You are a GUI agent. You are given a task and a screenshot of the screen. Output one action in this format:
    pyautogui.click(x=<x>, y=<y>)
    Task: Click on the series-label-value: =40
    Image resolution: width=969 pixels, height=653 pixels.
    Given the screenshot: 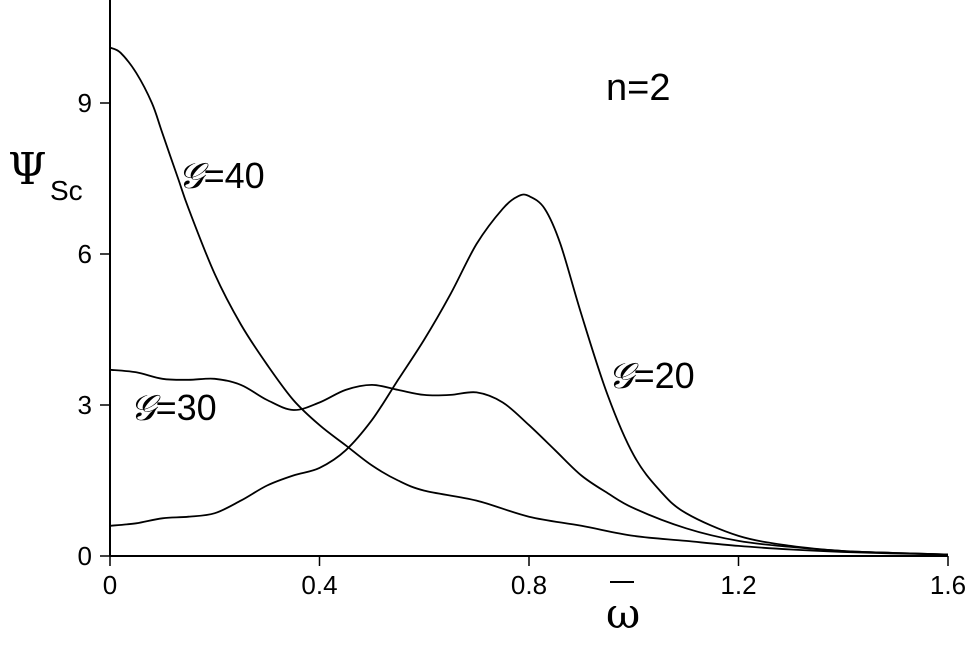 What is the action you would take?
    pyautogui.click(x=234, y=175)
    